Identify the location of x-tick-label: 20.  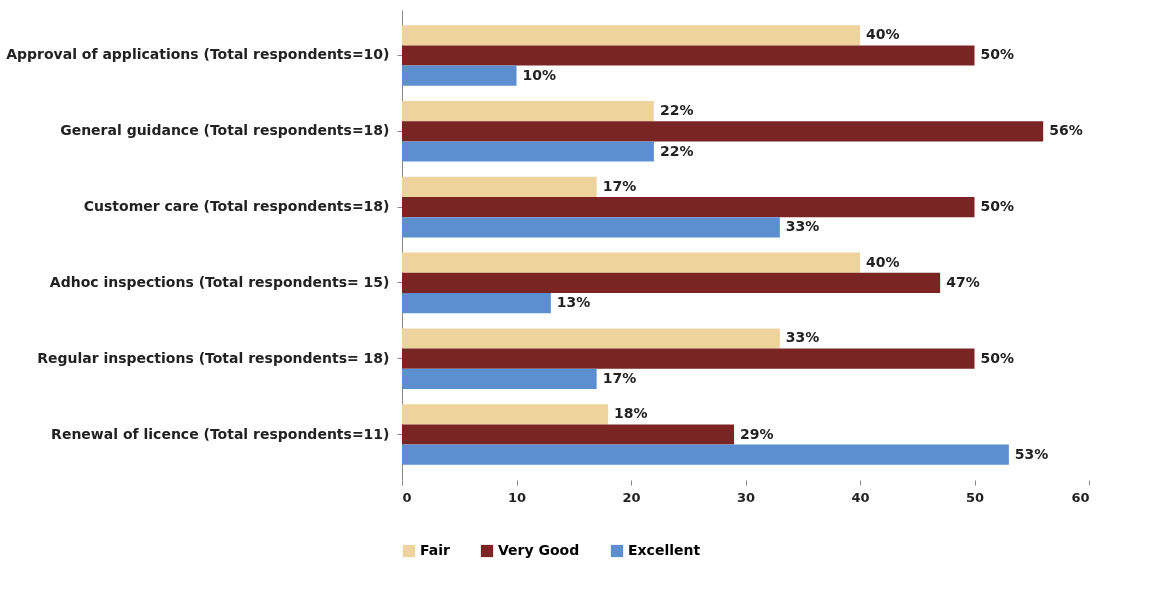
(631, 497).